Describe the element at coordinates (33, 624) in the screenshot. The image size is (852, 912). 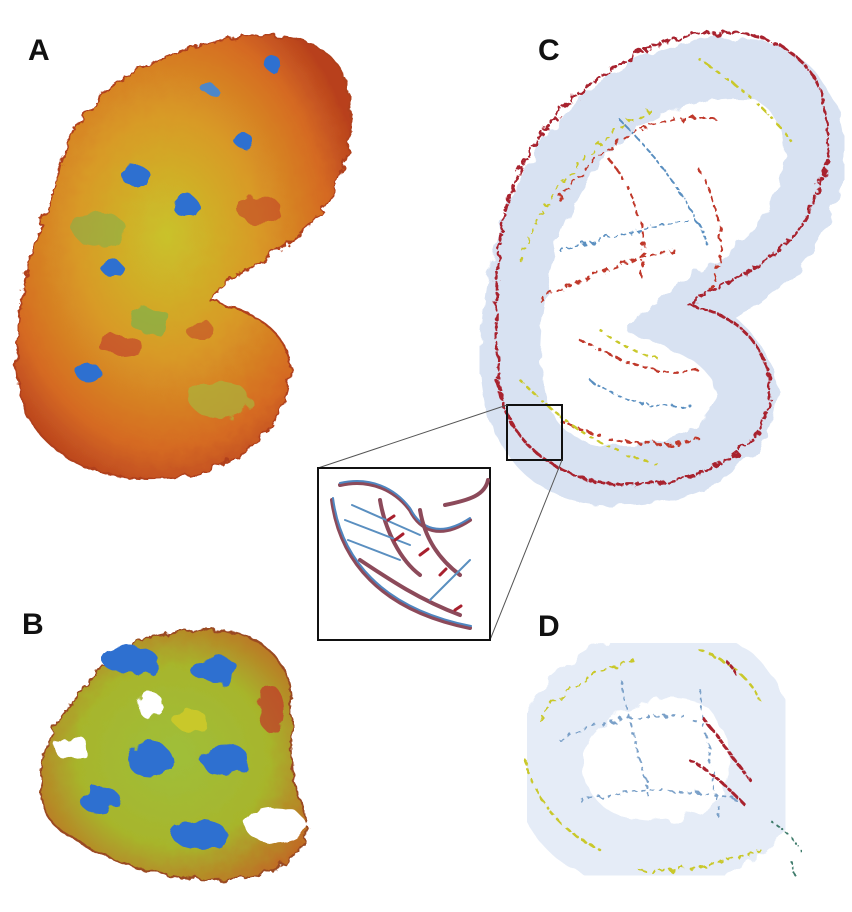
I see `panel-label-b: B` at that location.